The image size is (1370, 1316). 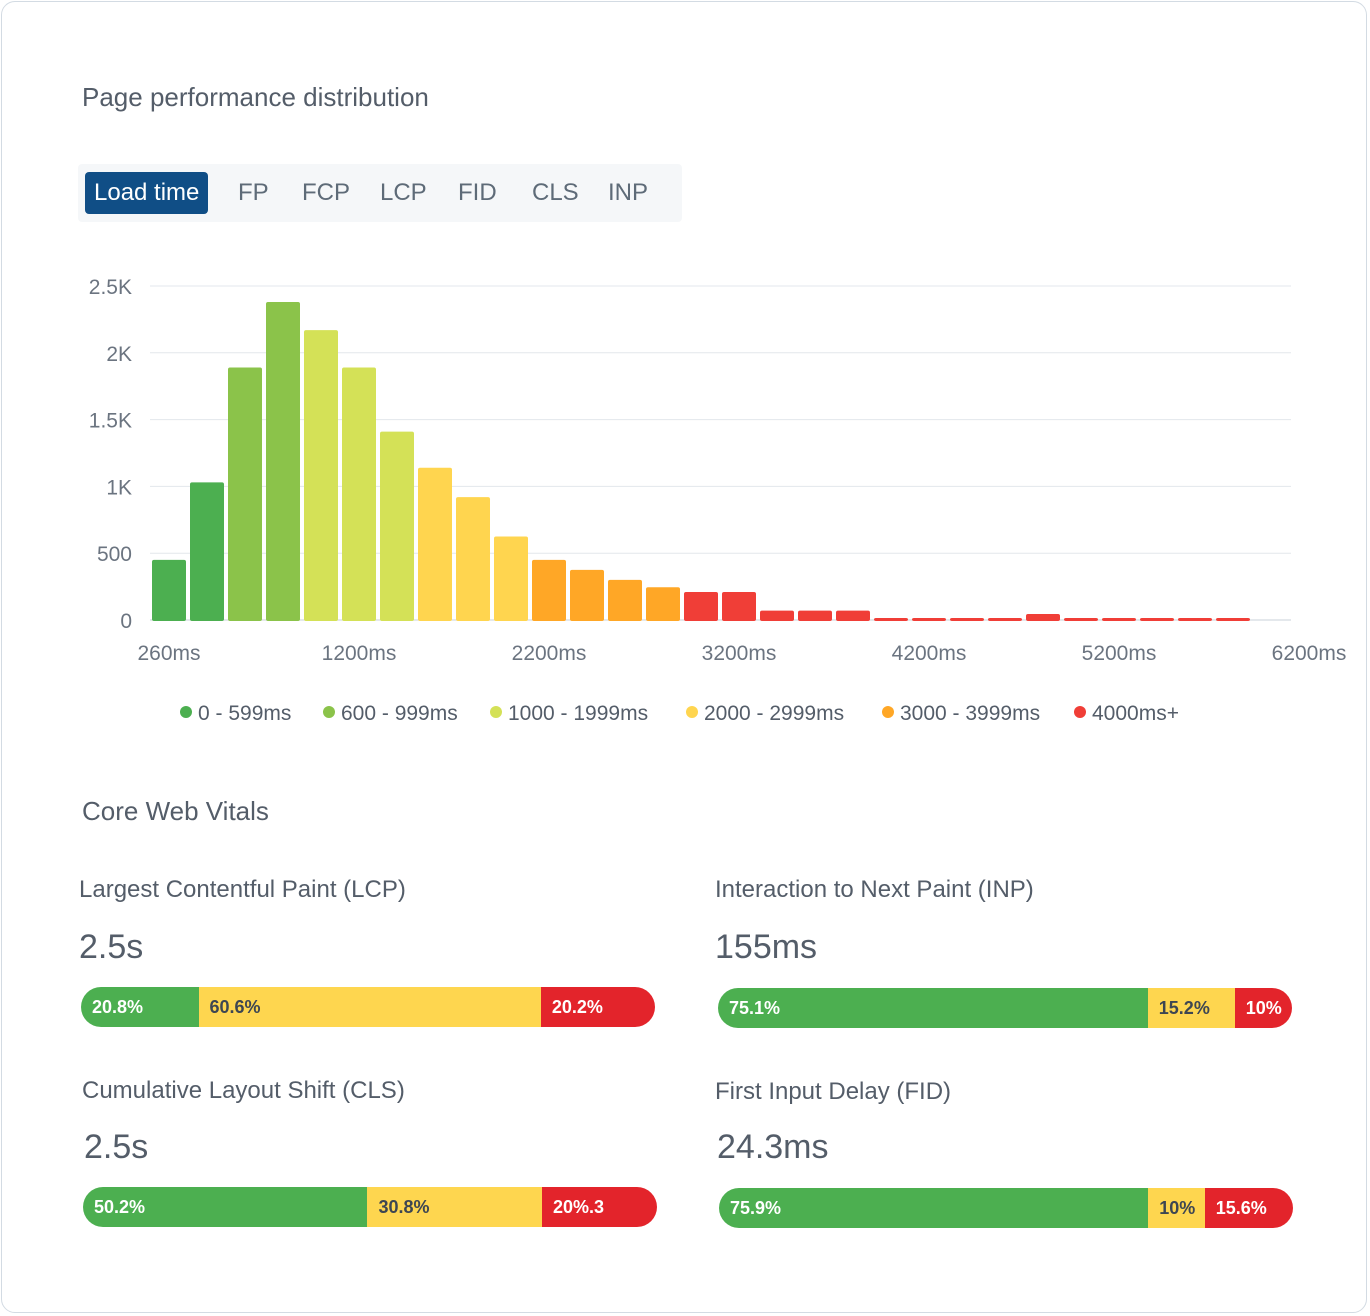 What do you see at coordinates (242, 889) in the screenshot?
I see `lcp-title: Largest Contentful Paint (LCP)` at bounding box center [242, 889].